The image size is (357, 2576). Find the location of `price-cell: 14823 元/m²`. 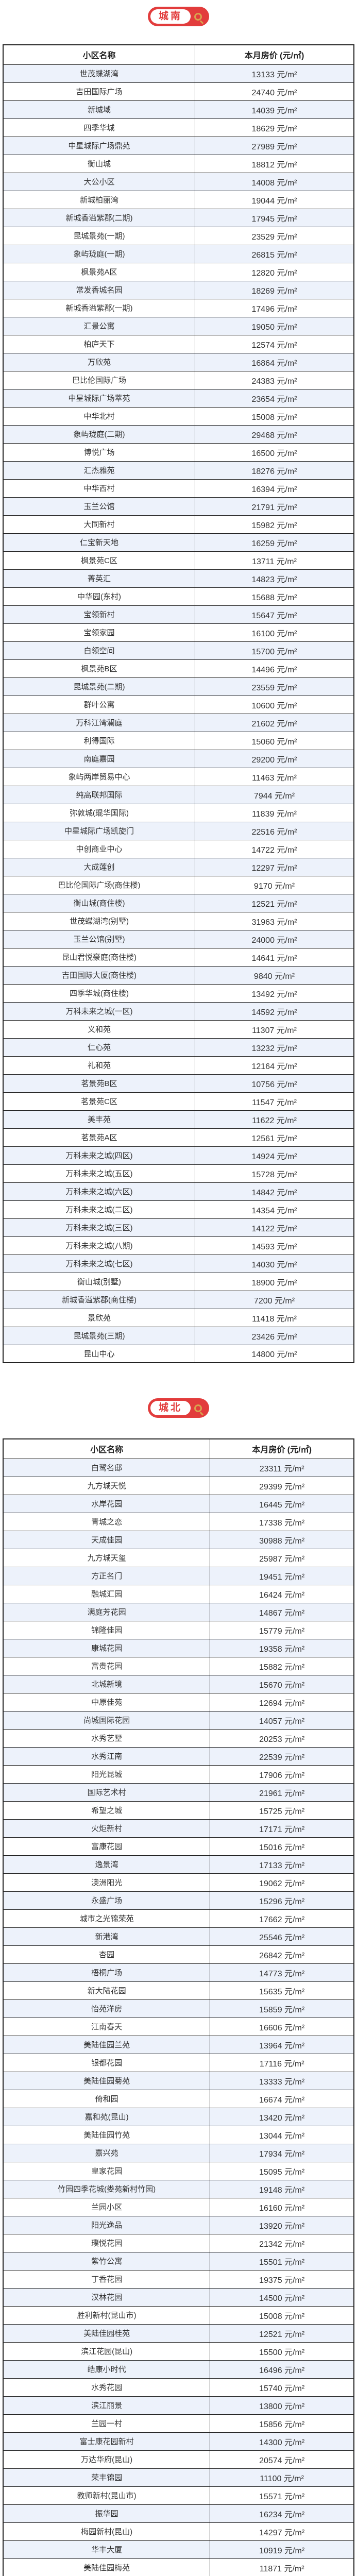

price-cell: 14823 元/m² is located at coordinates (274, 578).